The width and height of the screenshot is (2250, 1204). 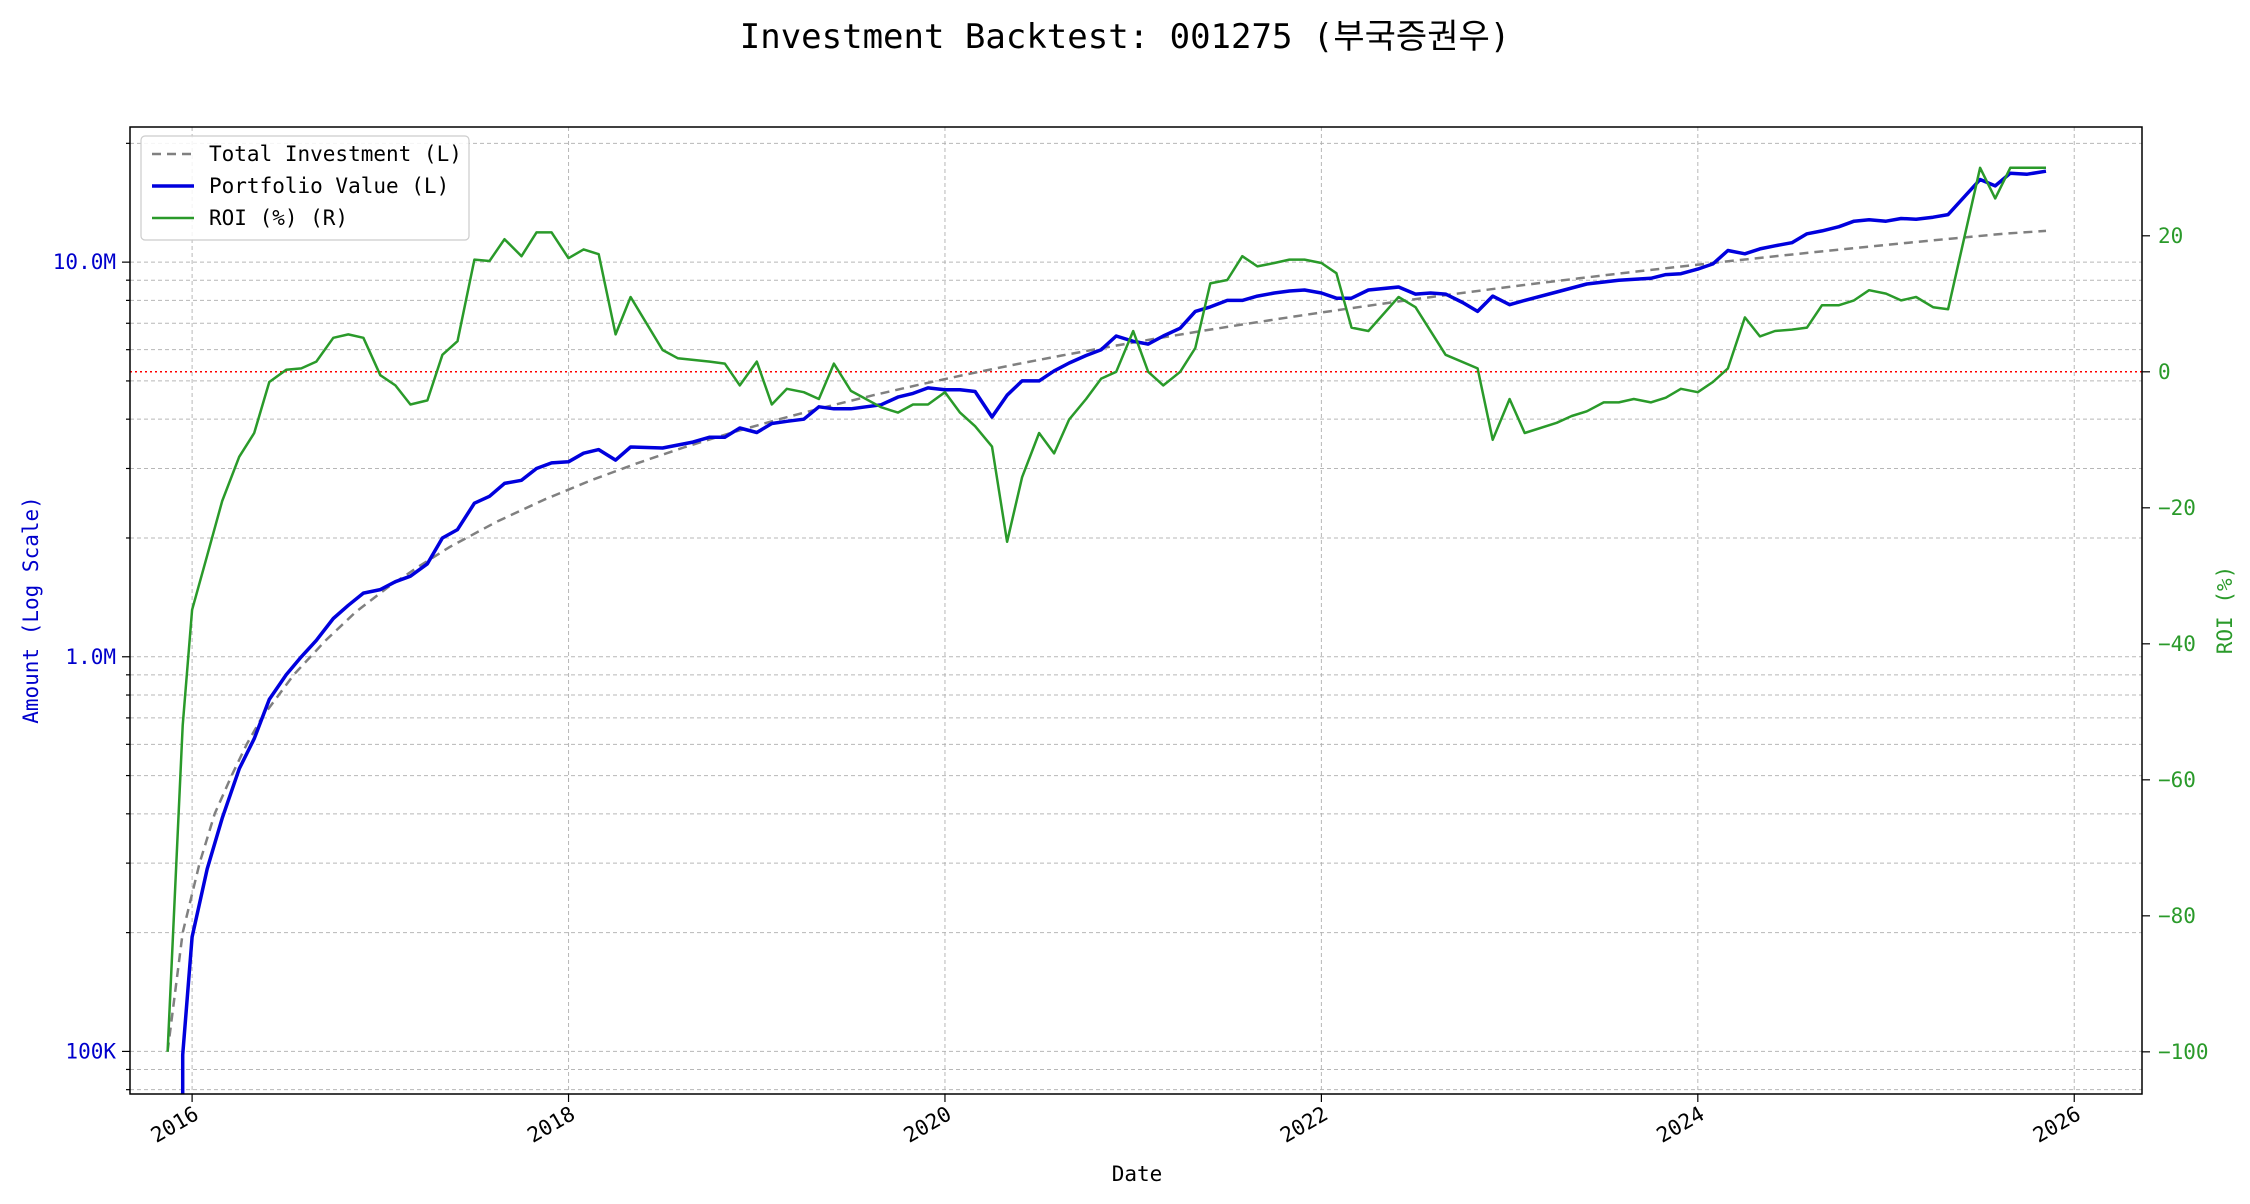 I want to click on left-axis-label: Amount (Log Scale), so click(x=31, y=610).